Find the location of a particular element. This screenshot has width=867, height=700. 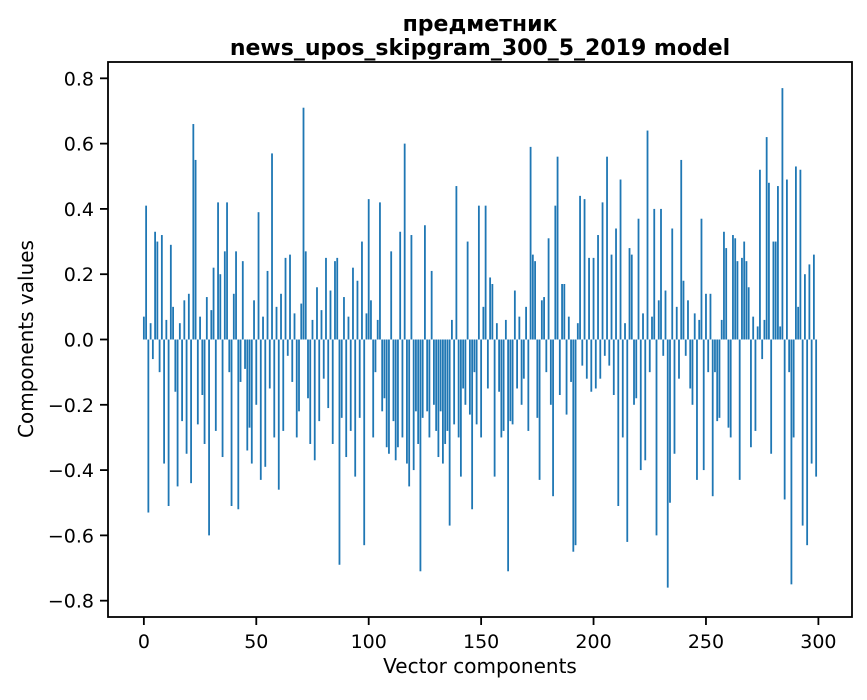

y-axis-ticks: −0.8 −0.6 −0.4 −0.2 0.0 0.2 0.4 0.6 0.8 is located at coordinates (78, 340).